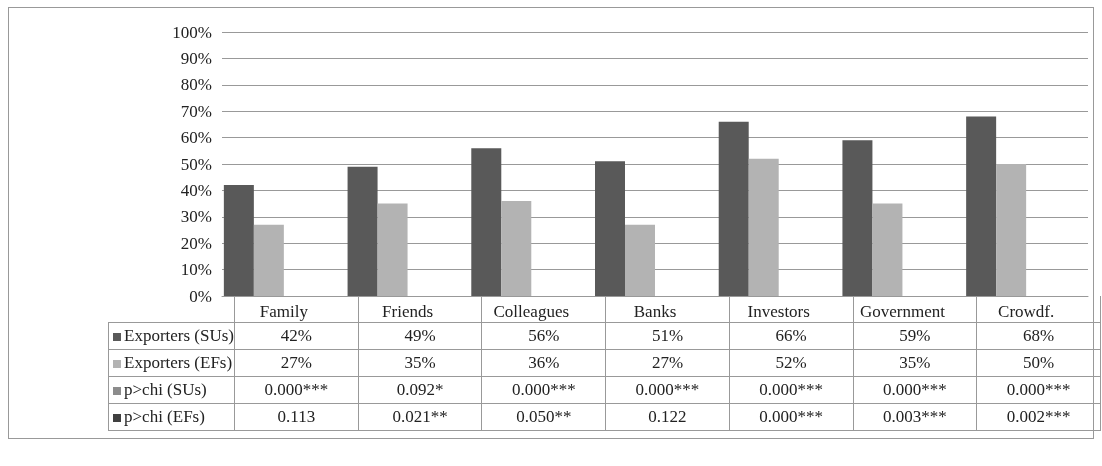 The image size is (1102, 466). Describe the element at coordinates (196, 270) in the screenshot. I see `y-tick-label: 10%` at that location.